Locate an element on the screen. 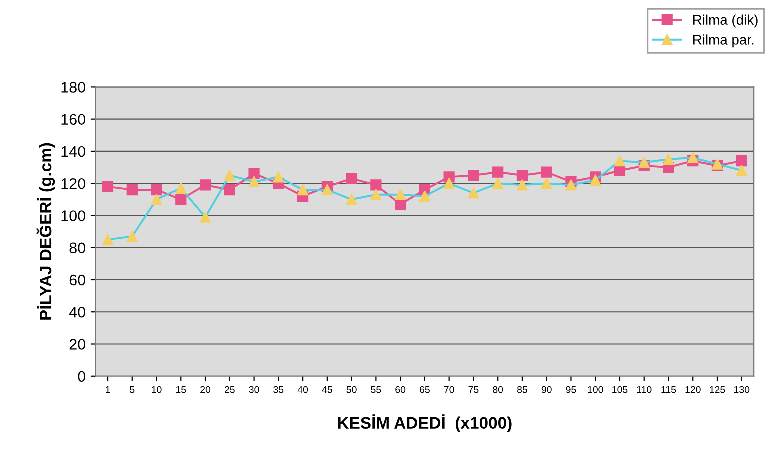 The width and height of the screenshot is (779, 459). x-axis-title: KESİM ADEDİ (x1000) is located at coordinates (425, 423).